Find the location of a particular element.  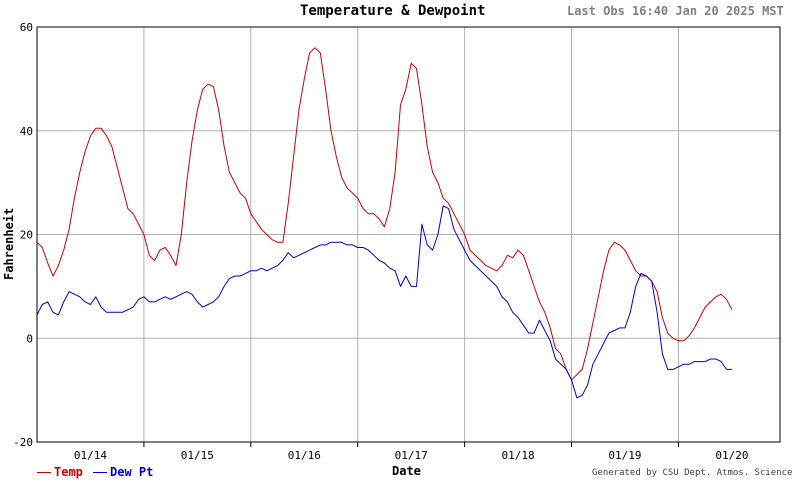

x-tick-label: 01/18 is located at coordinates (518, 455).